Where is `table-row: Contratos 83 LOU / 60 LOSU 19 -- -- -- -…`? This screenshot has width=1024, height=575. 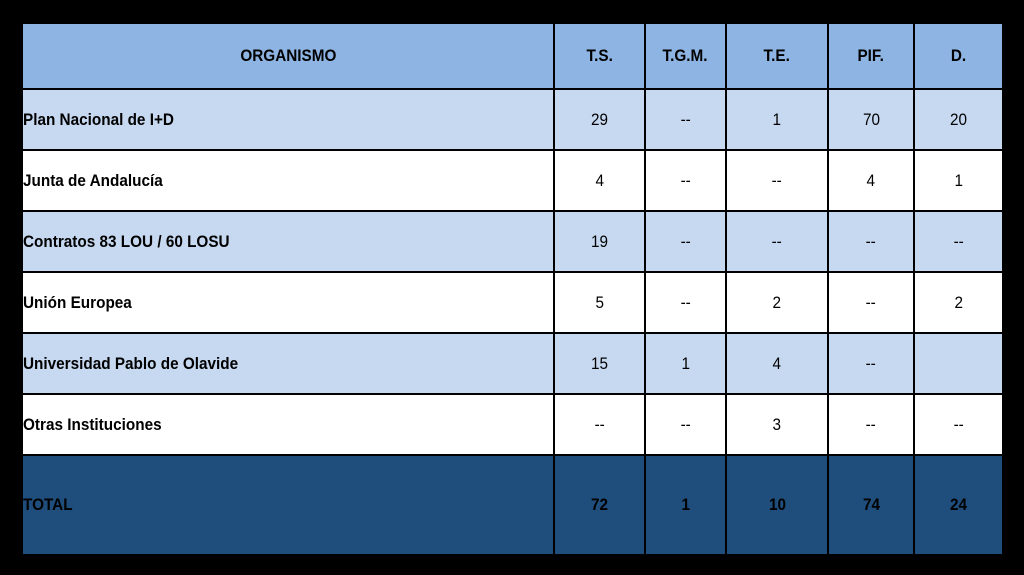 table-row: Contratos 83 LOU / 60 LOSU 19 -- -- -- -… is located at coordinates (512, 241).